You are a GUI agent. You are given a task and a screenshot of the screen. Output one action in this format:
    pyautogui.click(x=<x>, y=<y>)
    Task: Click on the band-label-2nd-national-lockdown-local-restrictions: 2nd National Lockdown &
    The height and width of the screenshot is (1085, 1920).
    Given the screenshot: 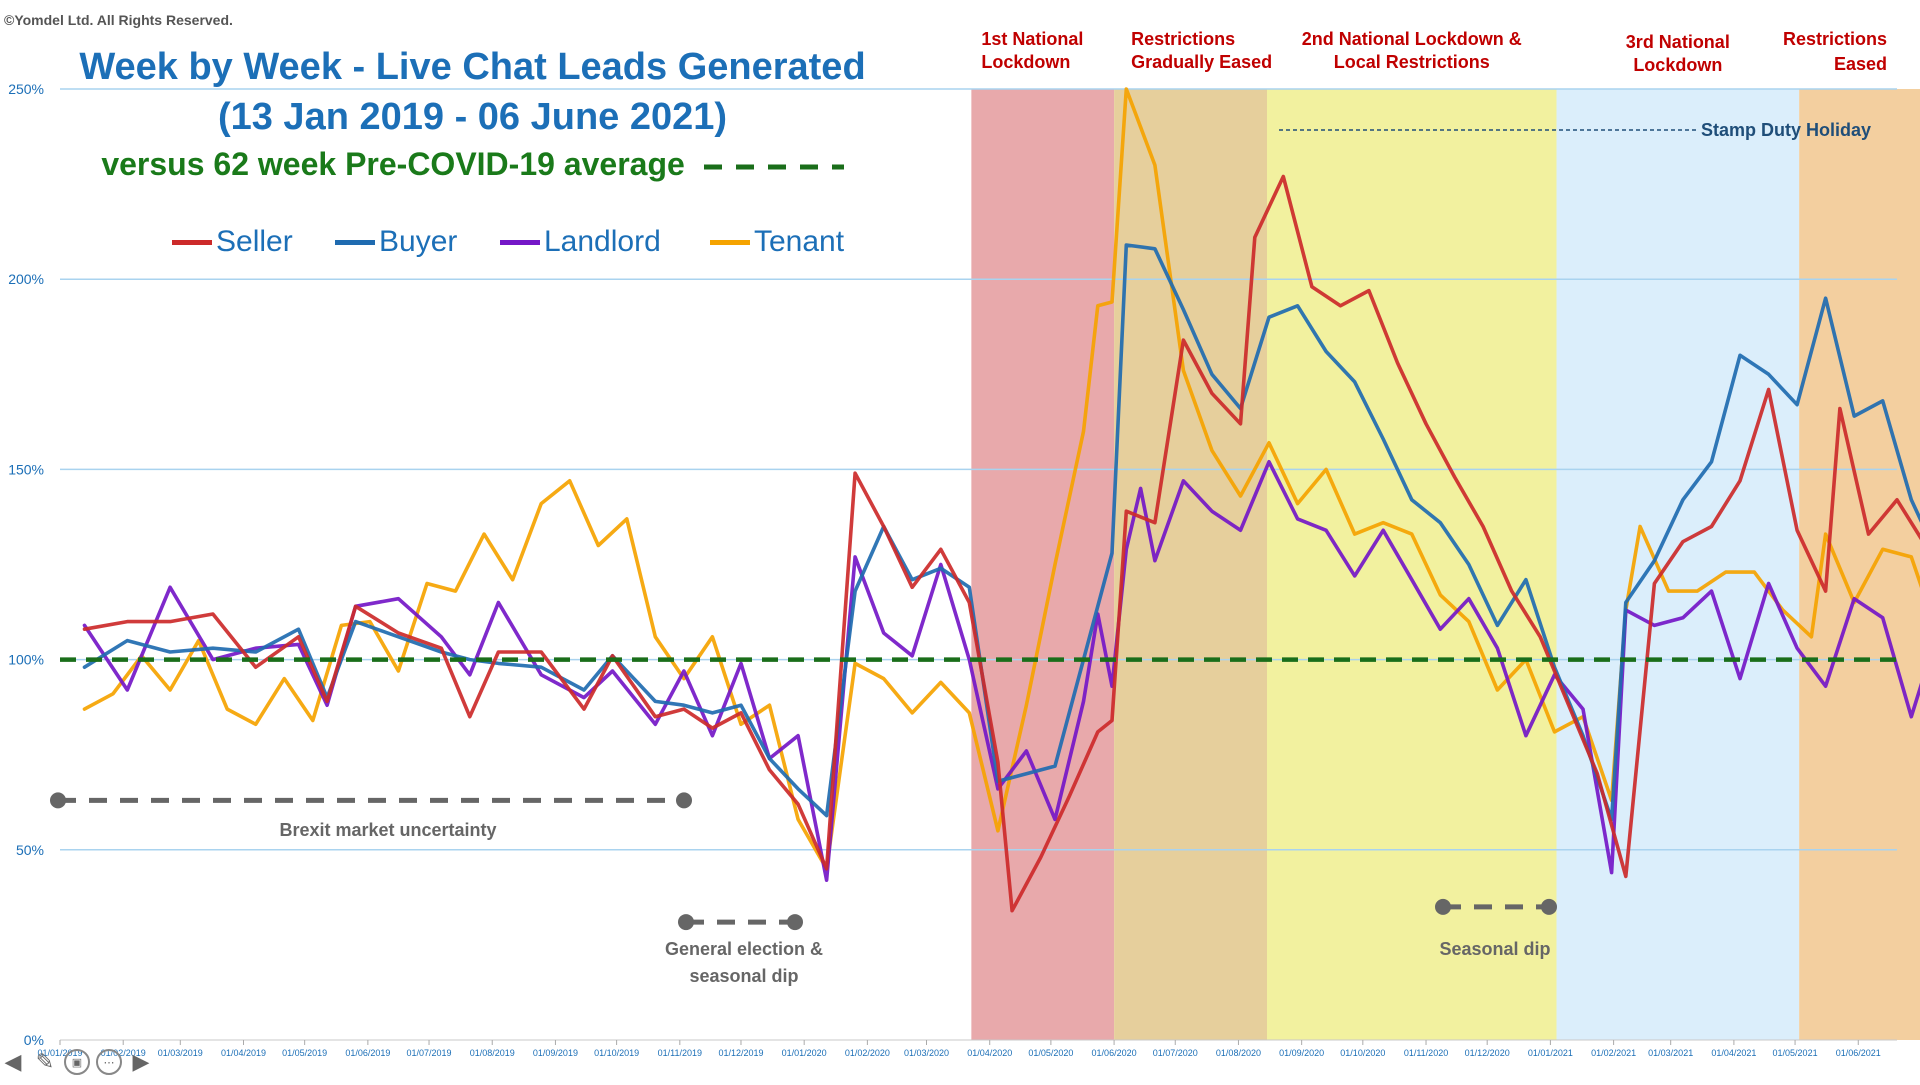 What is the action you would take?
    pyautogui.click(x=1412, y=39)
    